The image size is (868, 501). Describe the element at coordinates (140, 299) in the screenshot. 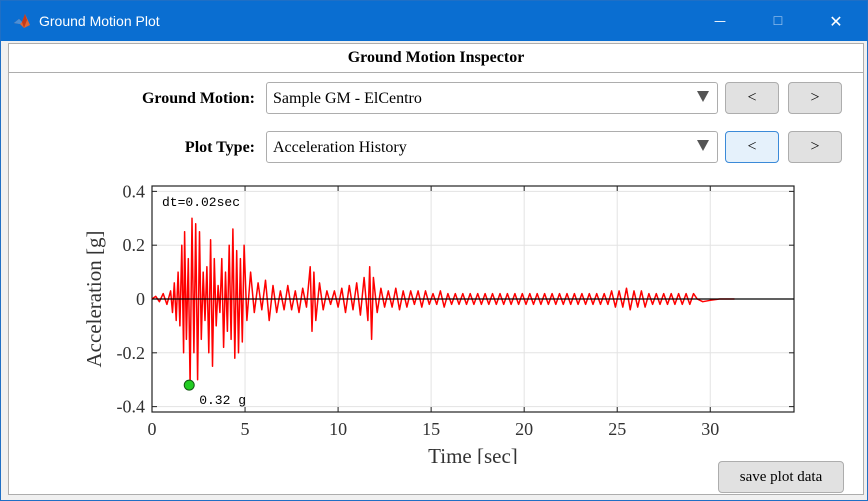

I see `y-tick-label: 0` at that location.